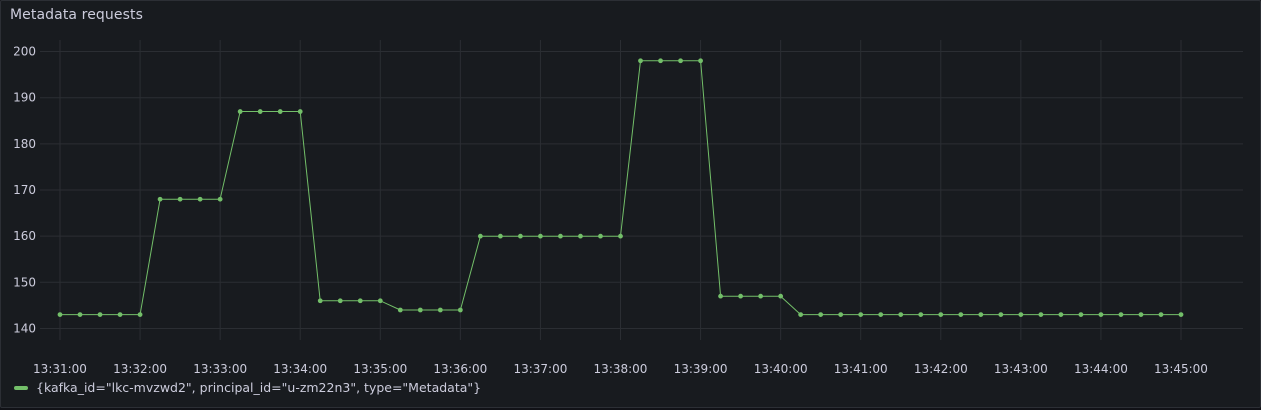 This screenshot has height=410, width=1261. What do you see at coordinates (24, 190) in the screenshot?
I see `y-tick-label: 170` at bounding box center [24, 190].